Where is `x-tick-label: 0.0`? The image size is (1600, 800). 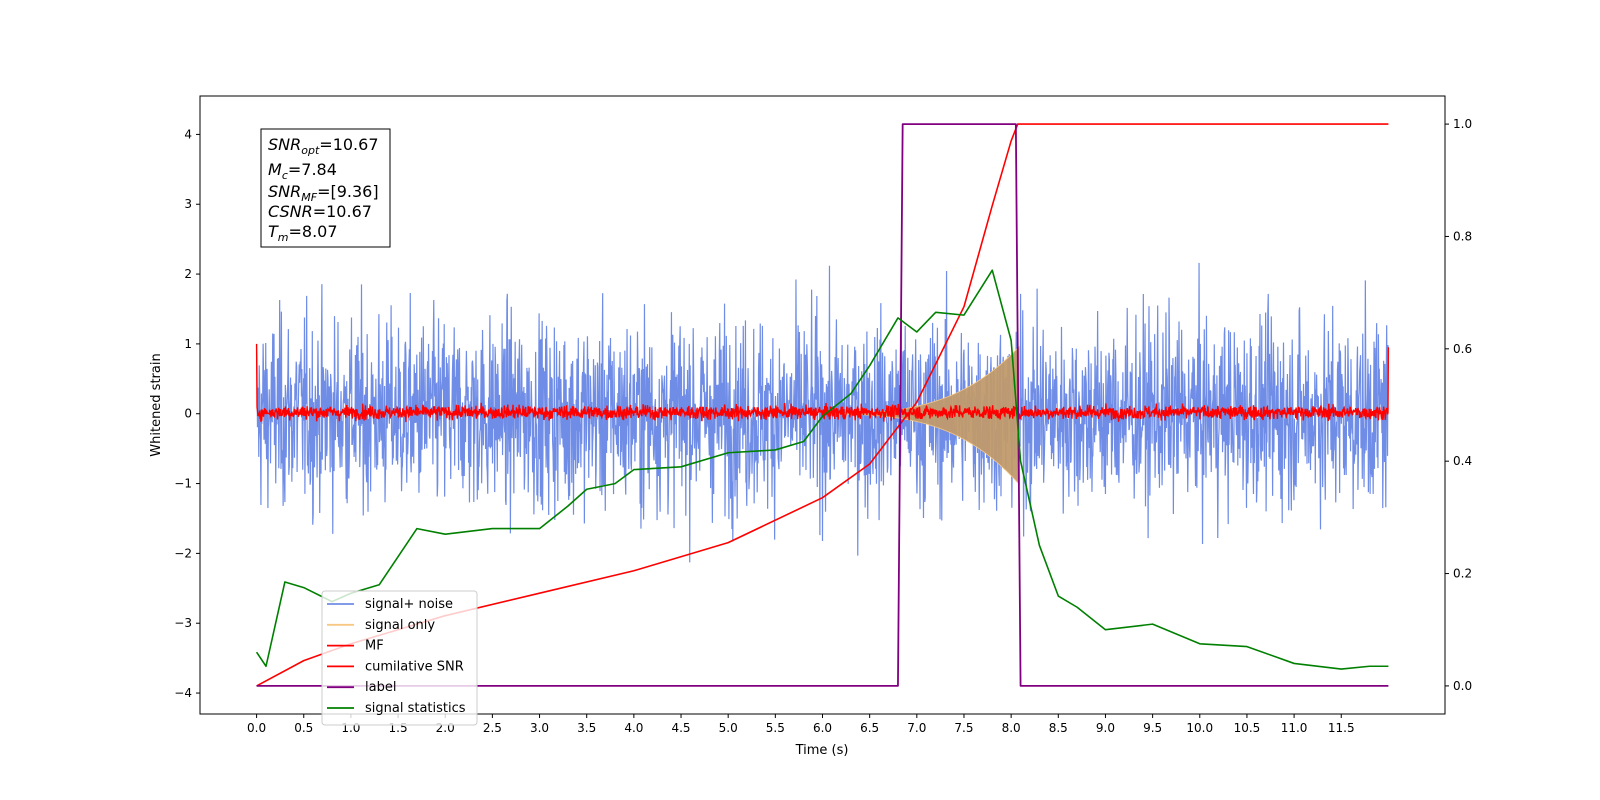
x-tick-label: 0.0 is located at coordinates (256, 728).